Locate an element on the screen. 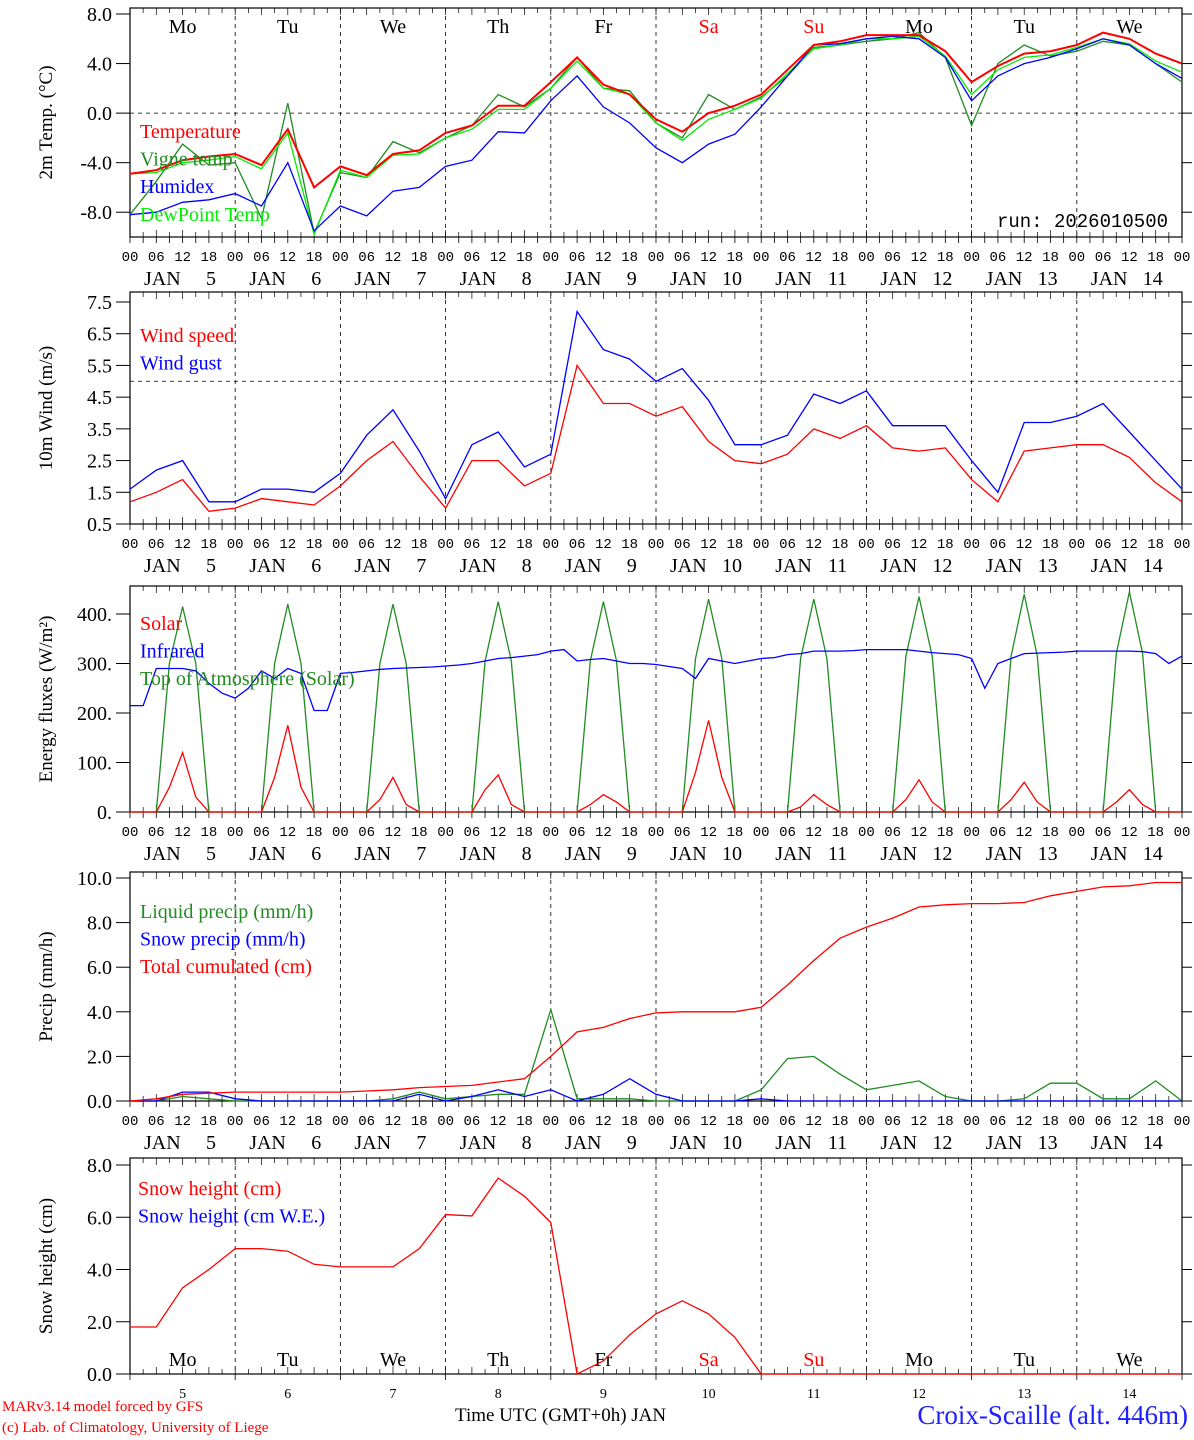  y-tick-label: -4.0 is located at coordinates (96, 164).